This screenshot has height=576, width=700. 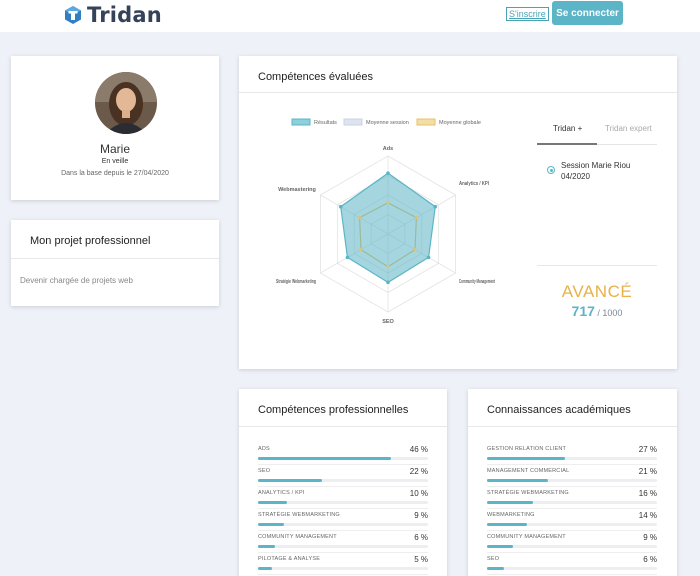 What do you see at coordinates (73, 15) in the screenshot?
I see `tridan-logo-icon` at bounding box center [73, 15].